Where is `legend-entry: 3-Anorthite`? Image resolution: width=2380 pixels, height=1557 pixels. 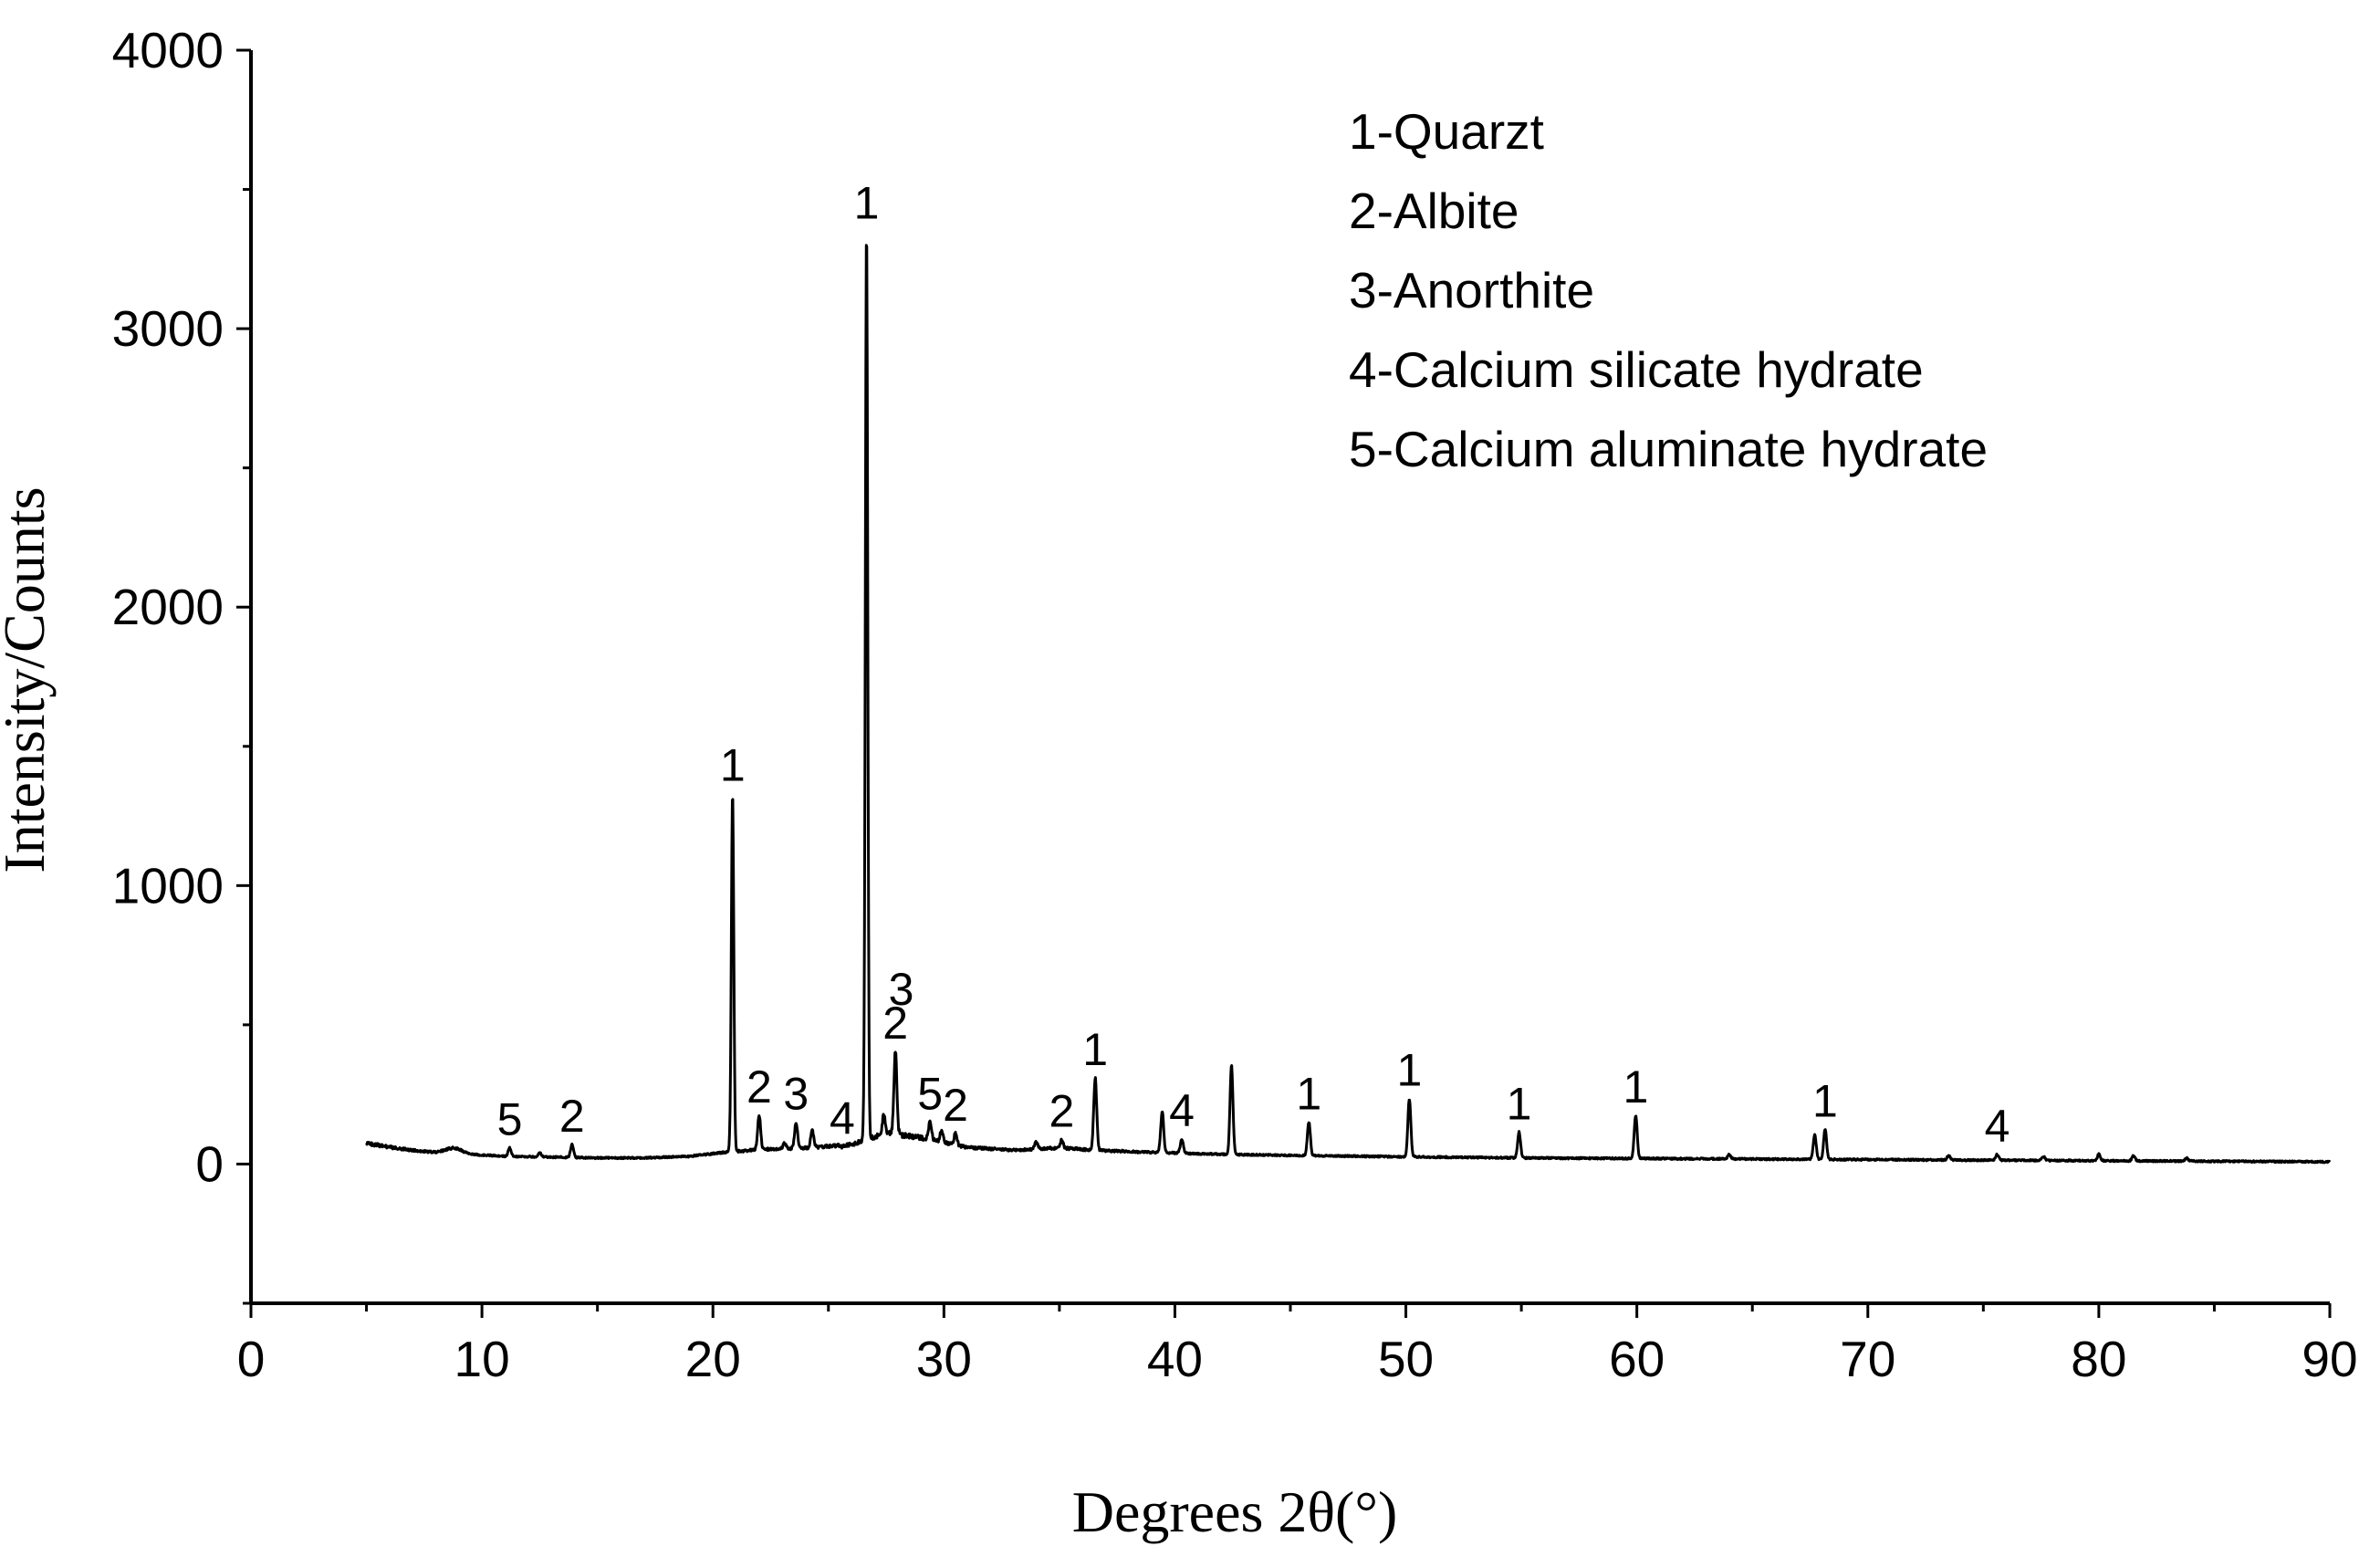 legend-entry: 3-Anorthite is located at coordinates (1471, 290).